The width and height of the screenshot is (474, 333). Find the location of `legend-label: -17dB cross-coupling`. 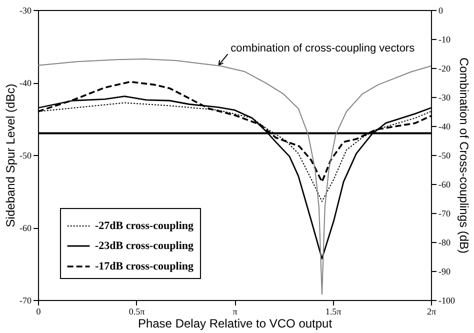

legend-label: -17dB cross-coupling is located at coordinates (144, 266).